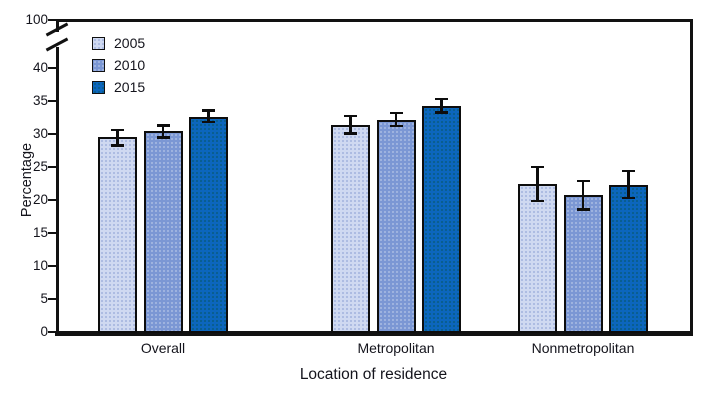  What do you see at coordinates (163, 232) in the screenshot?
I see `bar-2010-overall` at bounding box center [163, 232].